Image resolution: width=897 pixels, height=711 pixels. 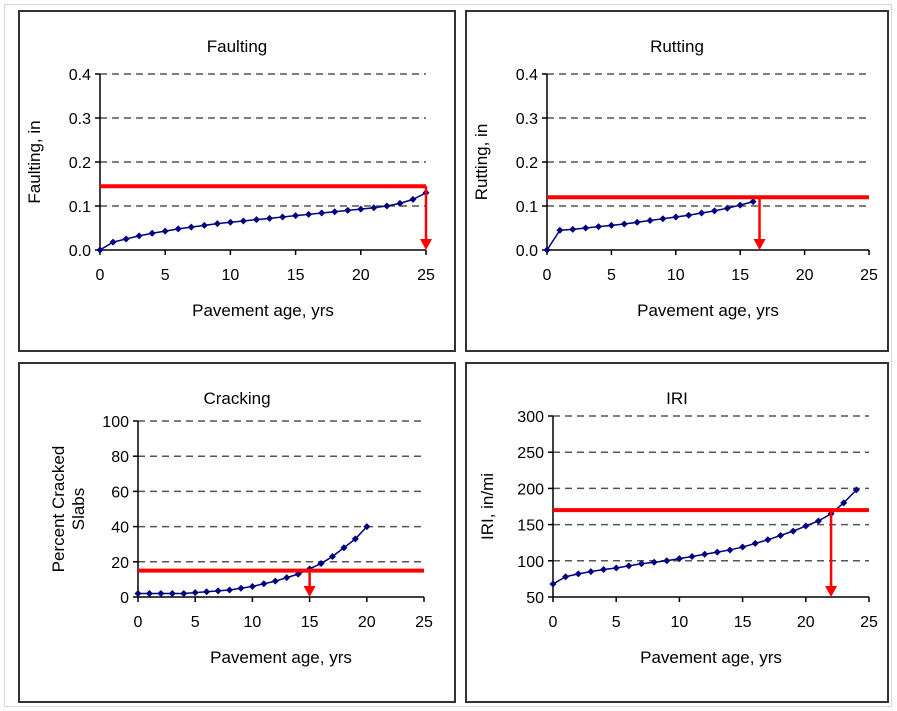 What do you see at coordinates (806, 622) in the screenshot?
I see `iri-x-tick-label: 20` at bounding box center [806, 622].